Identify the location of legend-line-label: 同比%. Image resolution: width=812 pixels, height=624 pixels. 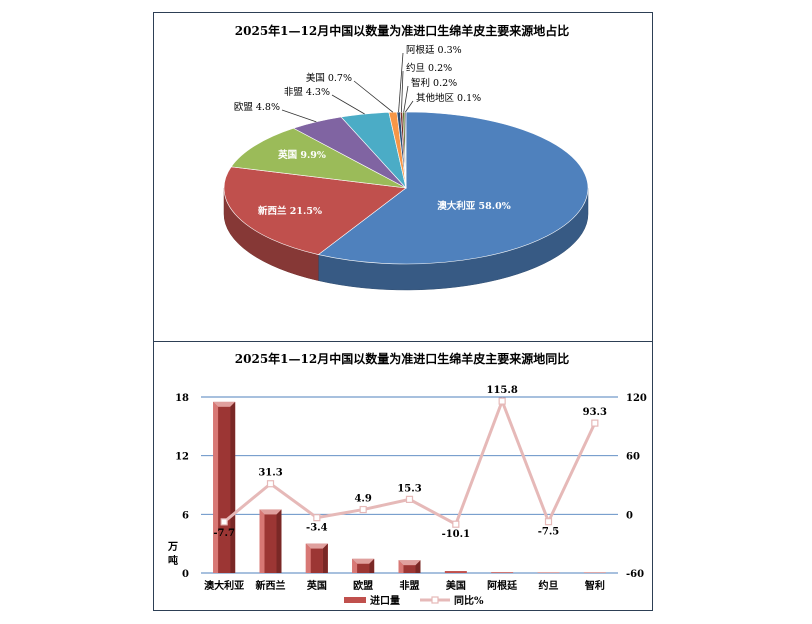
(469, 600).